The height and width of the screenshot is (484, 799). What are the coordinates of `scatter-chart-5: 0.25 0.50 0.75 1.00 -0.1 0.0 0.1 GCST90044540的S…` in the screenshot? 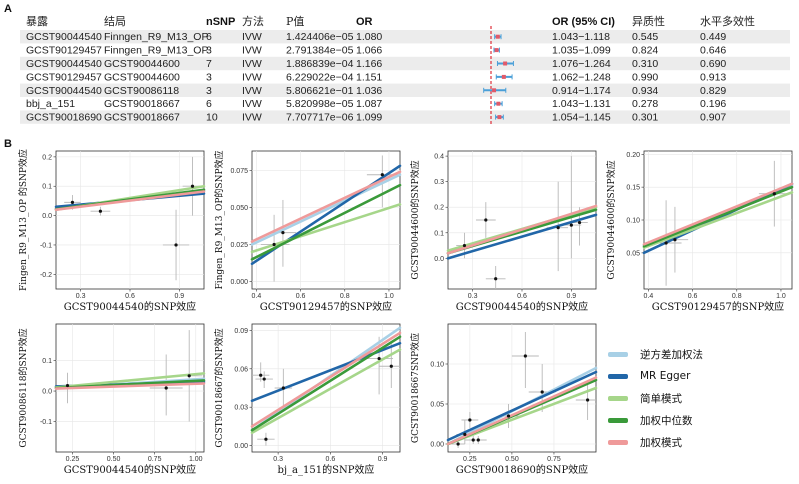 It's located at (112, 401).